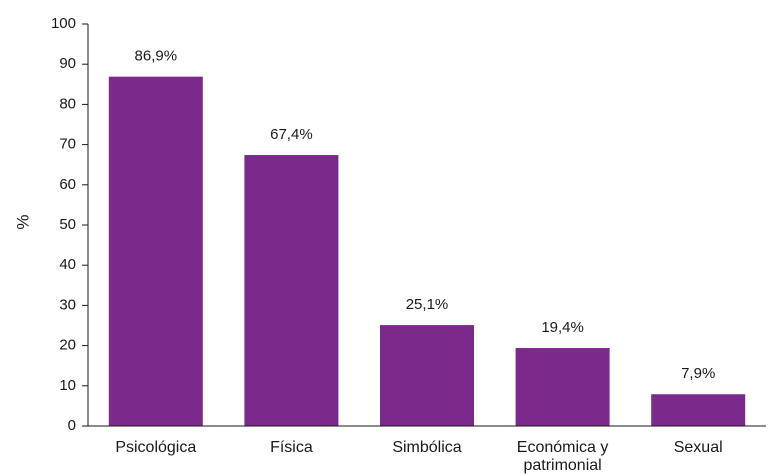 The height and width of the screenshot is (476, 778). I want to click on y-tick-label: 100, so click(63, 23).